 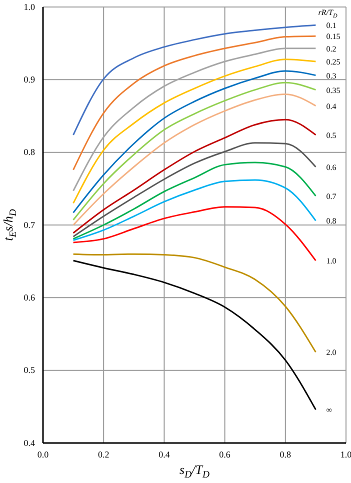 What do you see at coordinates (30, 370) in the screenshot?
I see `y-tick-label: 0.5` at bounding box center [30, 370].